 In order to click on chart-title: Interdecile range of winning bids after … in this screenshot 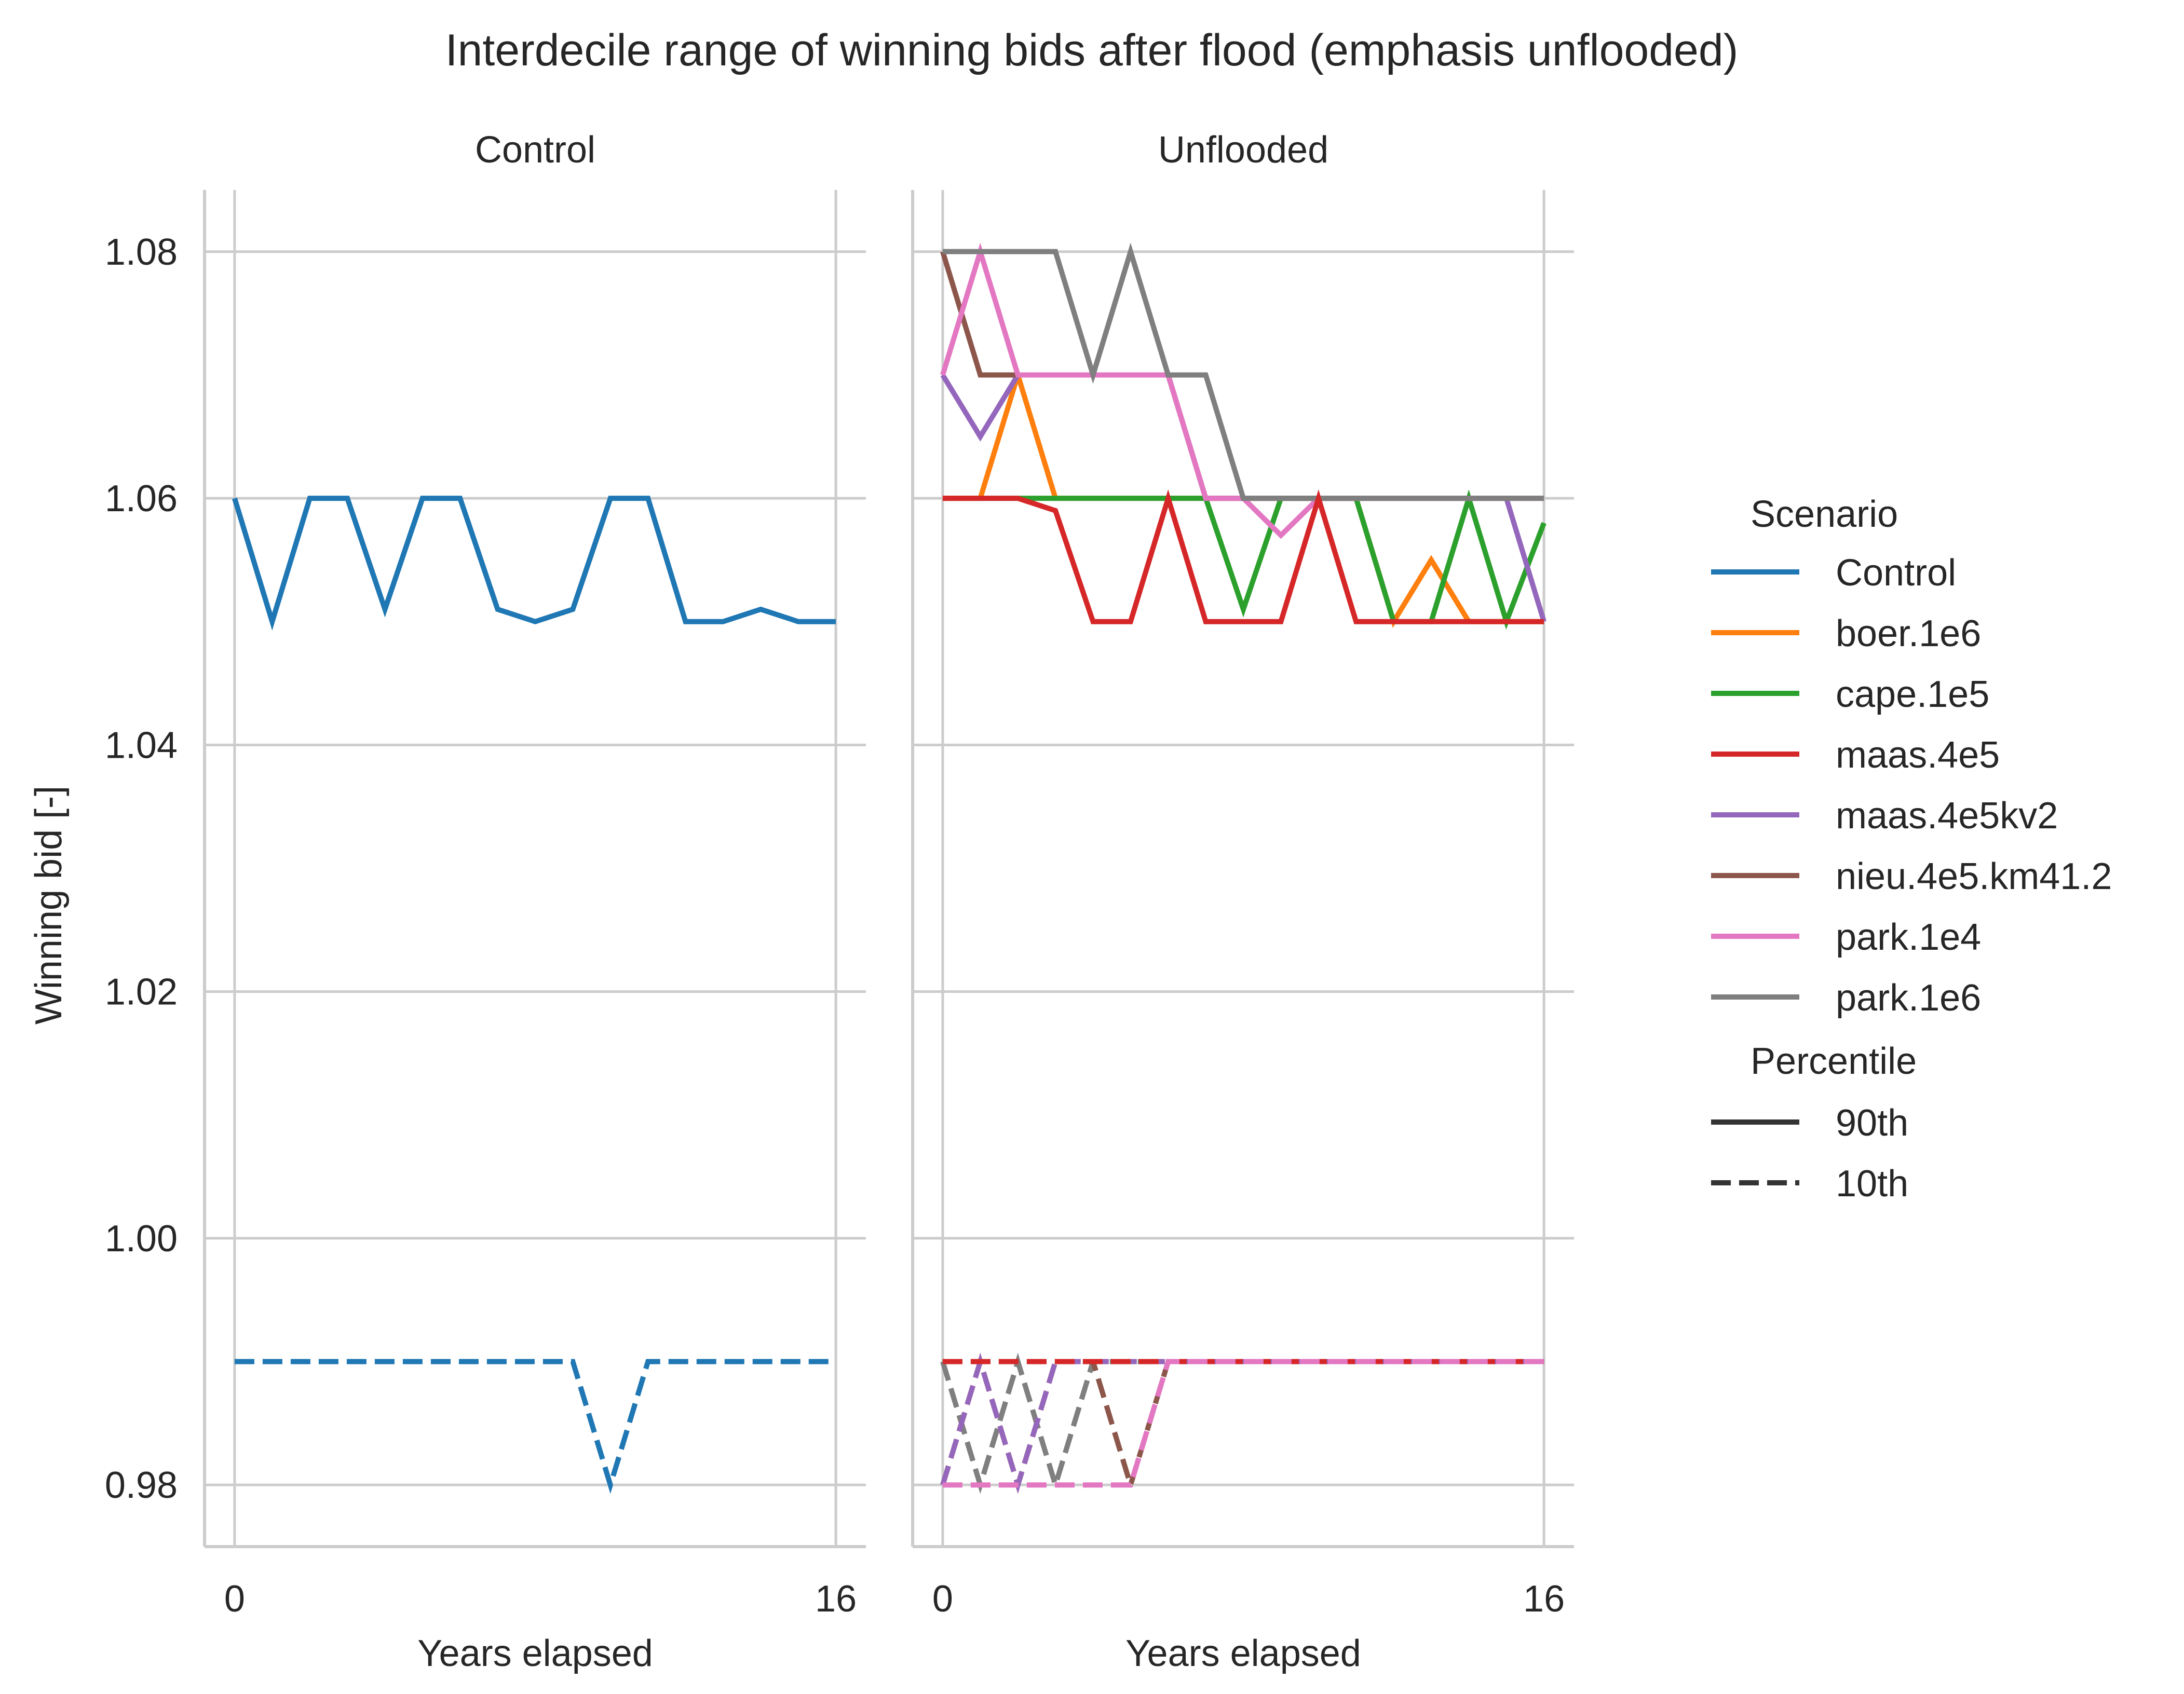, I will do `click(1092, 50)`.